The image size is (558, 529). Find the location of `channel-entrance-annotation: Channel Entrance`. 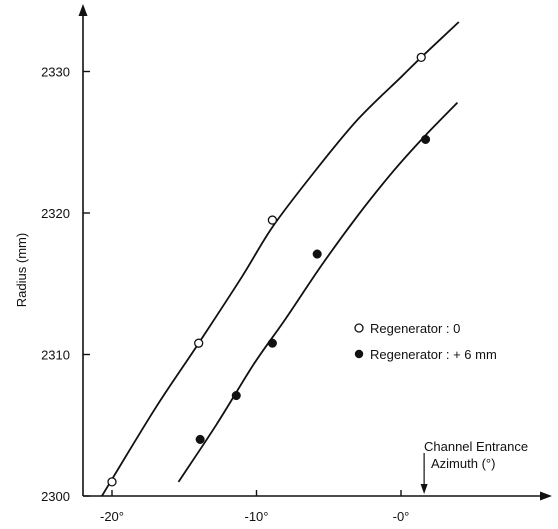

channel-entrance-annotation: Channel Entrance is located at coordinates (474, 466).